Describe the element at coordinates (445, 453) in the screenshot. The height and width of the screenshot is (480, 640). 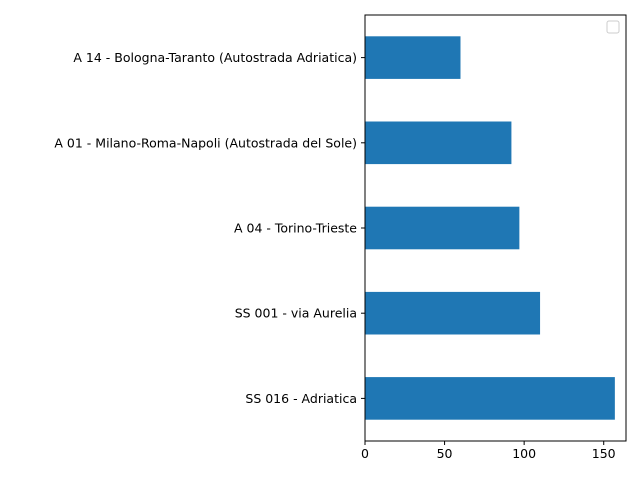
I see `x-tick-label: 50` at that location.